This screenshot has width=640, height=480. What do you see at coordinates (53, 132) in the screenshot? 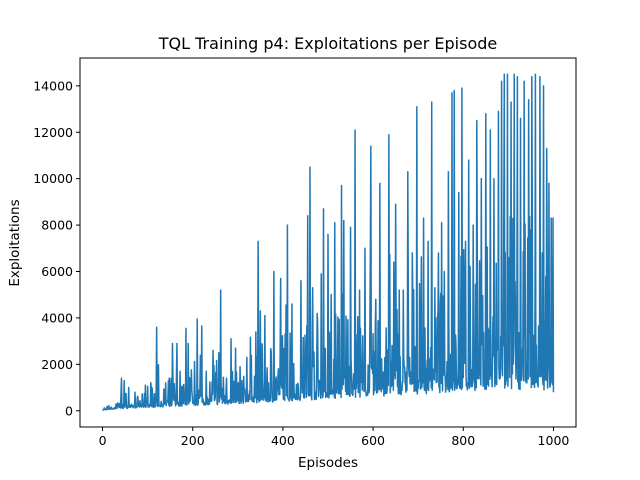
I see `y-tick-label: 12000` at bounding box center [53, 132].